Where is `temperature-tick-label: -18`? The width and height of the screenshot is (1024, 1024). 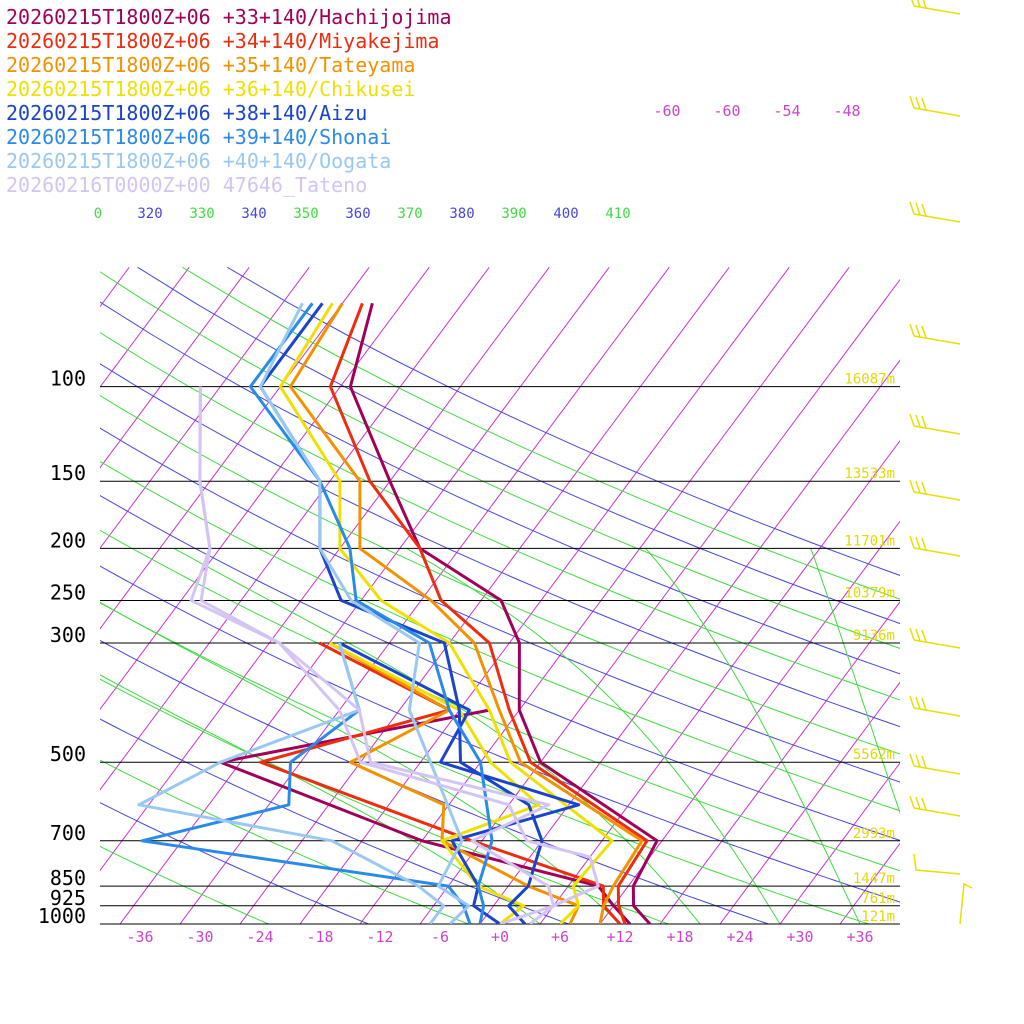
temperature-tick-label: -18 is located at coordinates (319, 937).